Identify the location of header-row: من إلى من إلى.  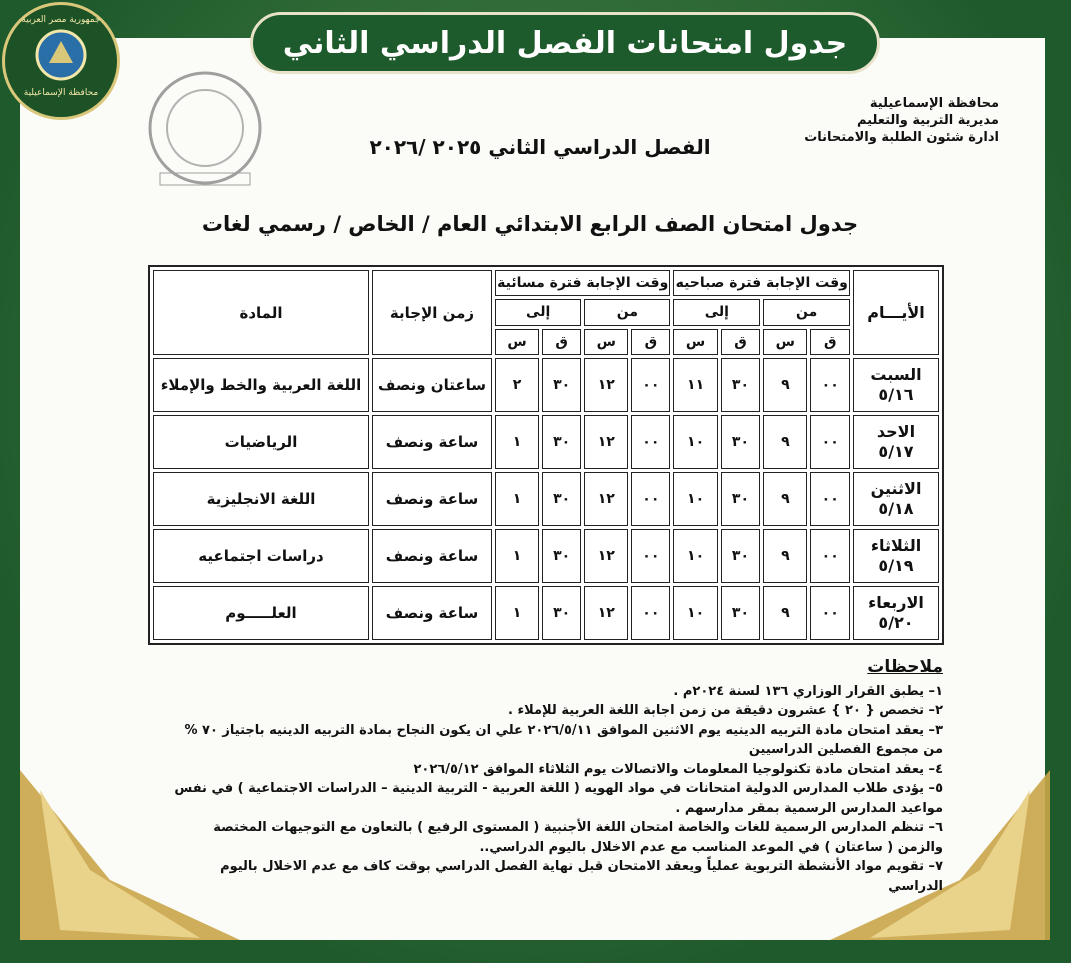
(546, 312).